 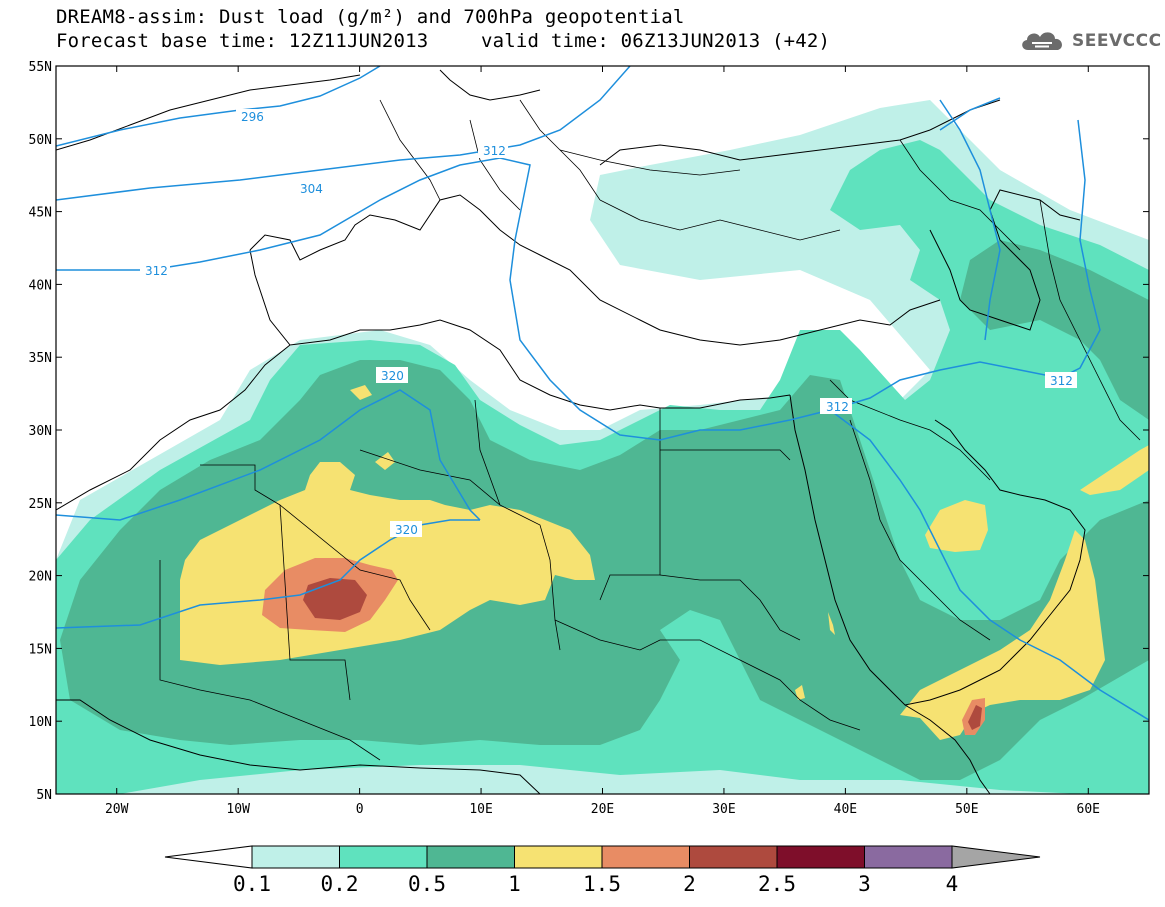 I want to click on colorbar-tick-label: 2, so click(x=689, y=884).